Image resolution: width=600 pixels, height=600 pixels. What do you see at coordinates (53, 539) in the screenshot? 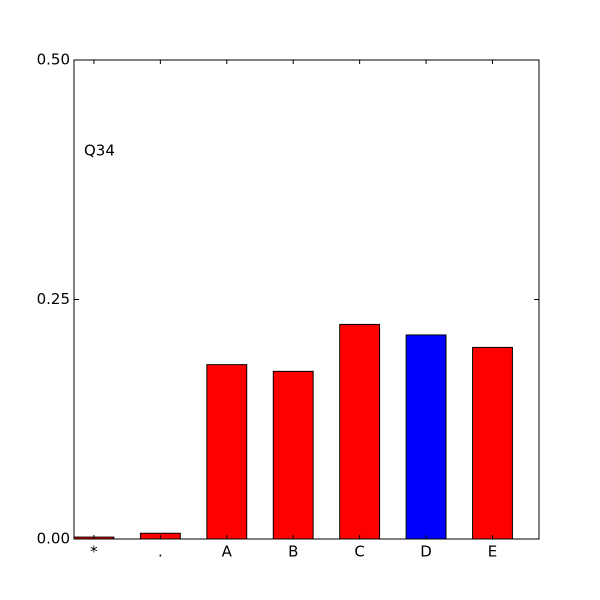
I see `y-tick-label: 0.00` at bounding box center [53, 539].